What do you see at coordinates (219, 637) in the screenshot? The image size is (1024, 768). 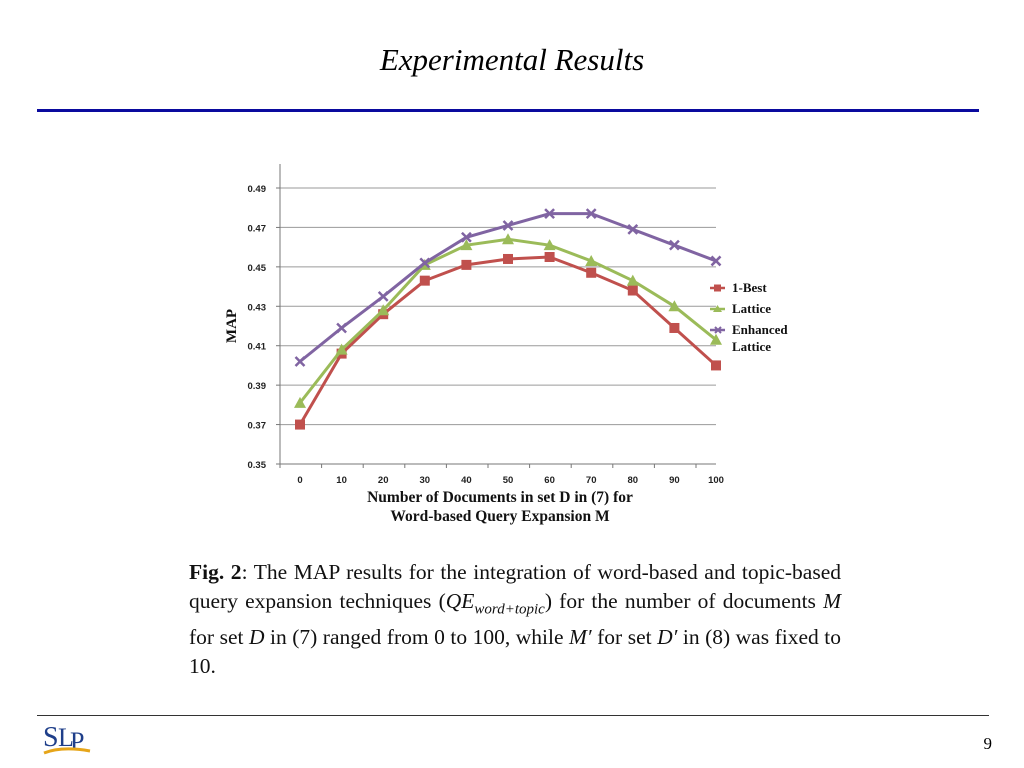 I see `caption-text-3: for set` at bounding box center [219, 637].